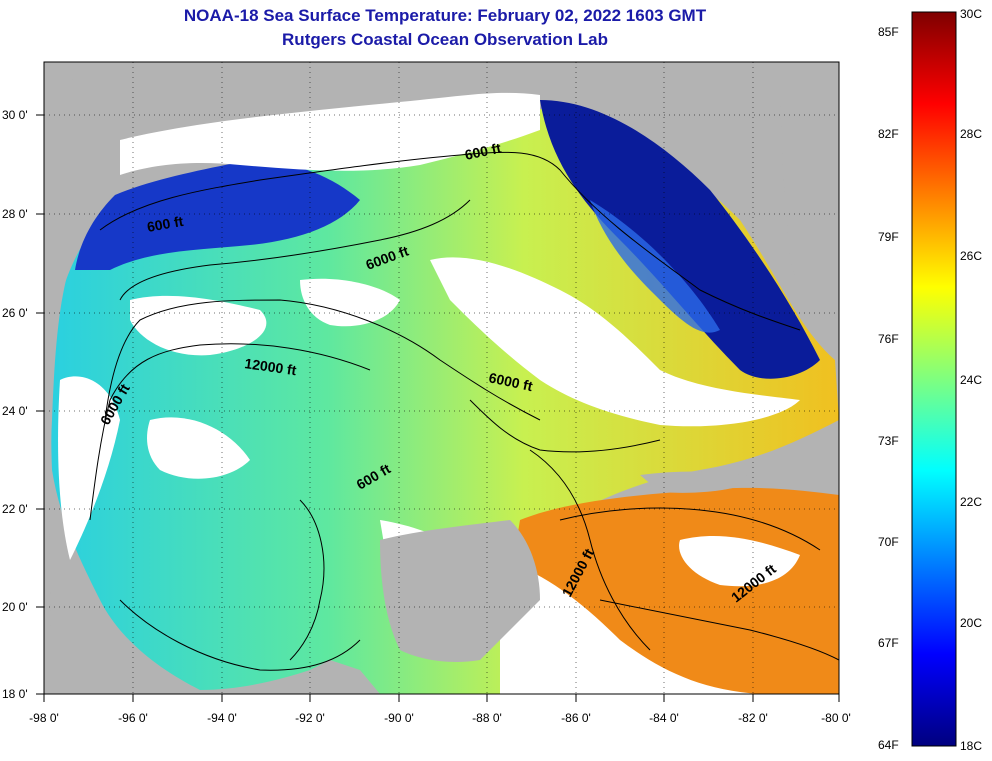 The height and width of the screenshot is (761, 992). I want to click on lat-label: 18 0', so click(15, 694).